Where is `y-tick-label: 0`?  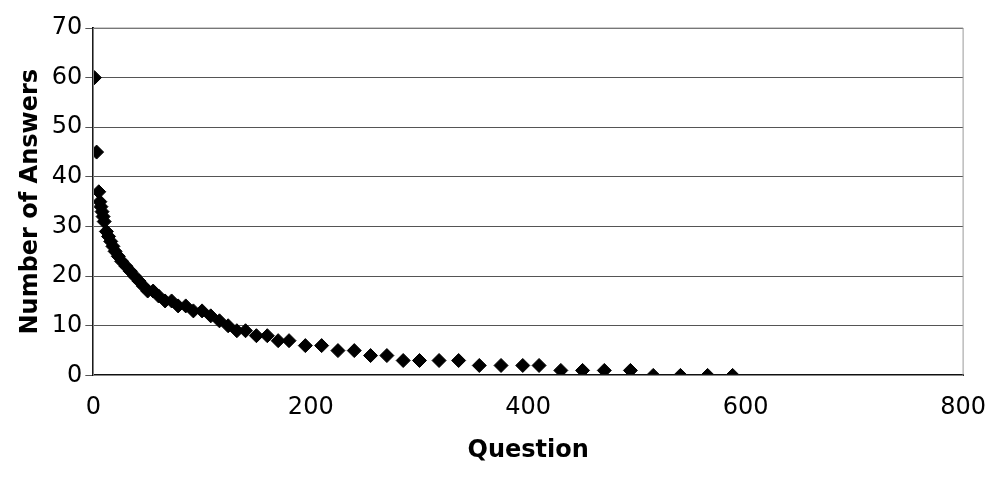
y-tick-label: 0 is located at coordinates (75, 373).